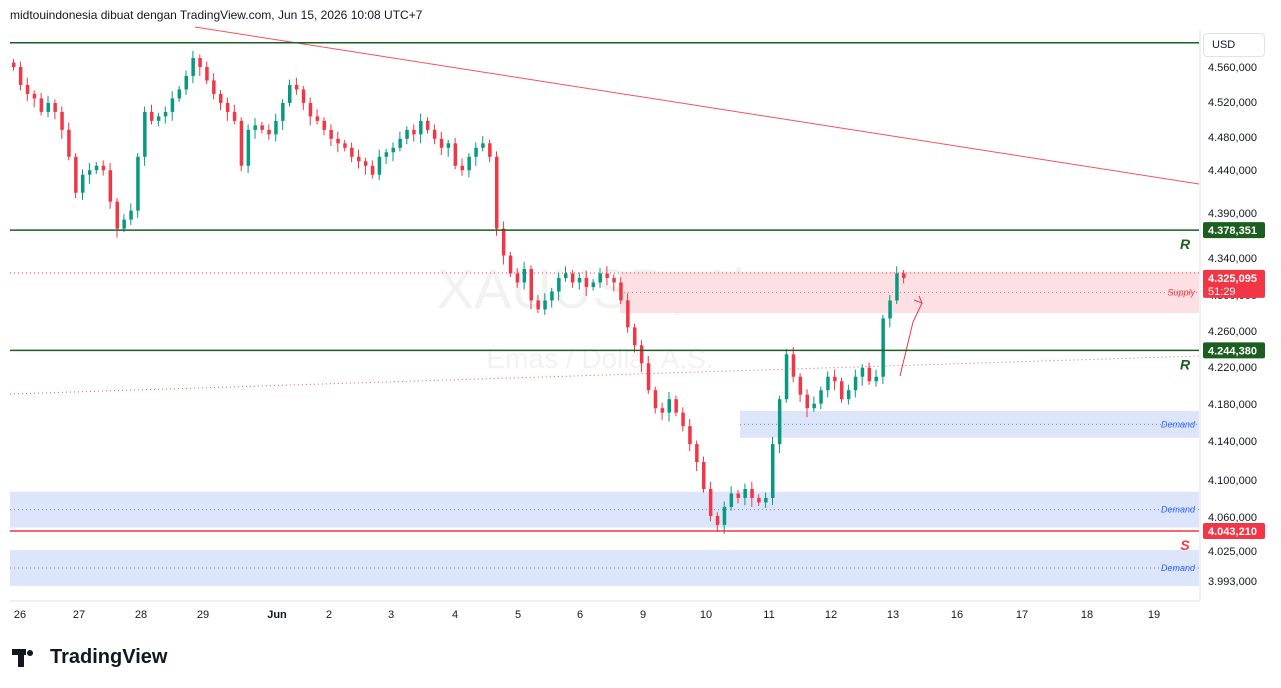 This screenshot has height=688, width=1281. Describe the element at coordinates (599, 358) in the screenshot. I see `watermark-subtitle: Emas / Dollar A.S.` at that location.